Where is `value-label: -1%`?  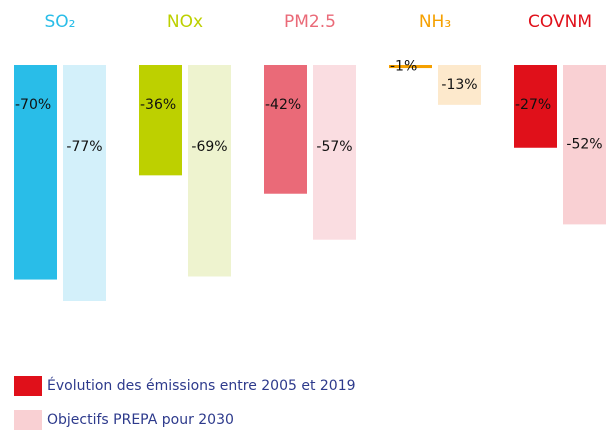 value-label: -1% is located at coordinates (403, 67).